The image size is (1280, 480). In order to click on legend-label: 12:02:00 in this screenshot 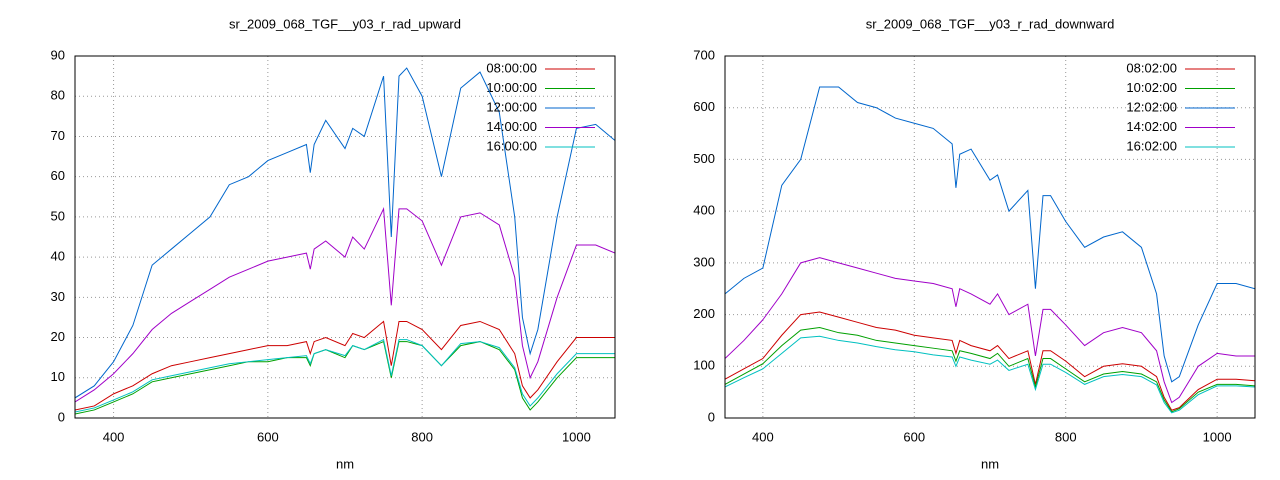, I will do `click(1151, 106)`.